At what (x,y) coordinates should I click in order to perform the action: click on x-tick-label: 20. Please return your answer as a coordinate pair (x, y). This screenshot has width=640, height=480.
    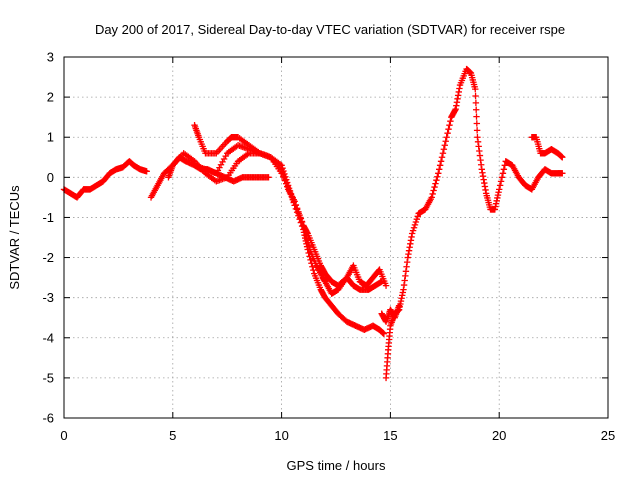
    Looking at the image, I should click on (499, 435).